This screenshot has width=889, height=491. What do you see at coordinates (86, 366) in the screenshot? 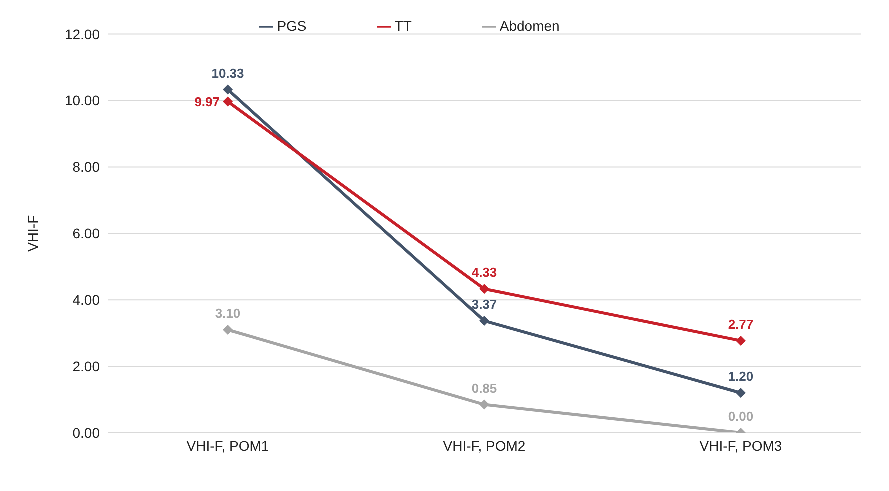
I see `y-tick-label: 2.00` at bounding box center [86, 366].